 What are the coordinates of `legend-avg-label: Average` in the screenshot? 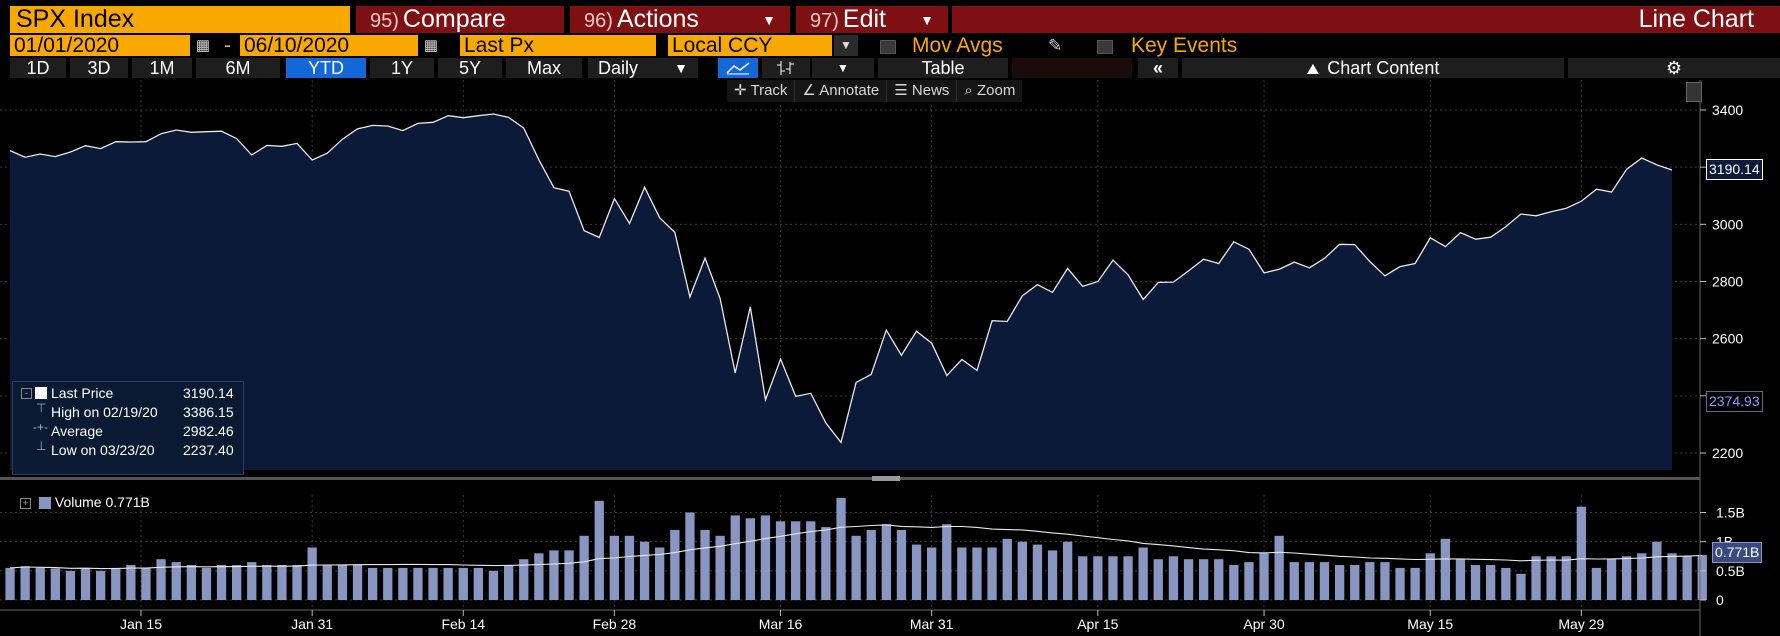 It's located at (77, 431).